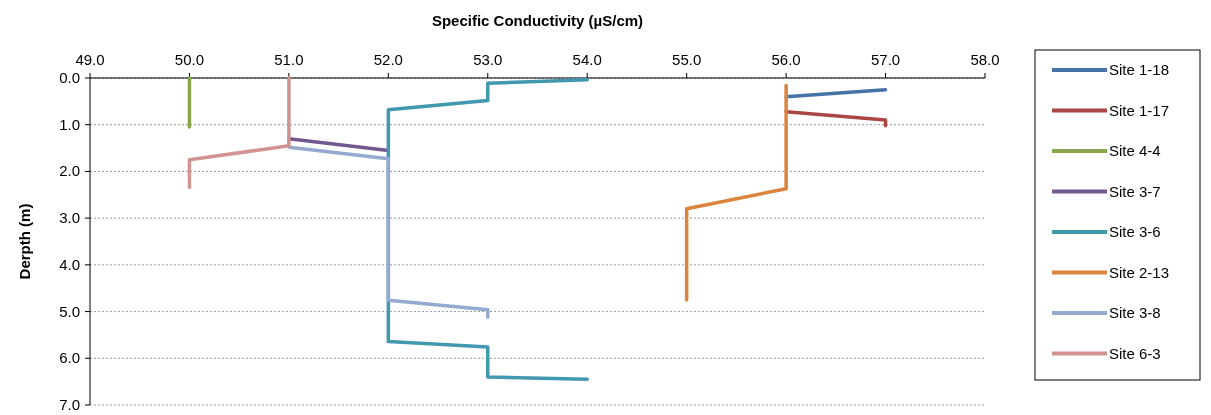 The image size is (1211, 415). Describe the element at coordinates (90, 59) in the screenshot. I see `x-tick-label: 49.0` at that location.